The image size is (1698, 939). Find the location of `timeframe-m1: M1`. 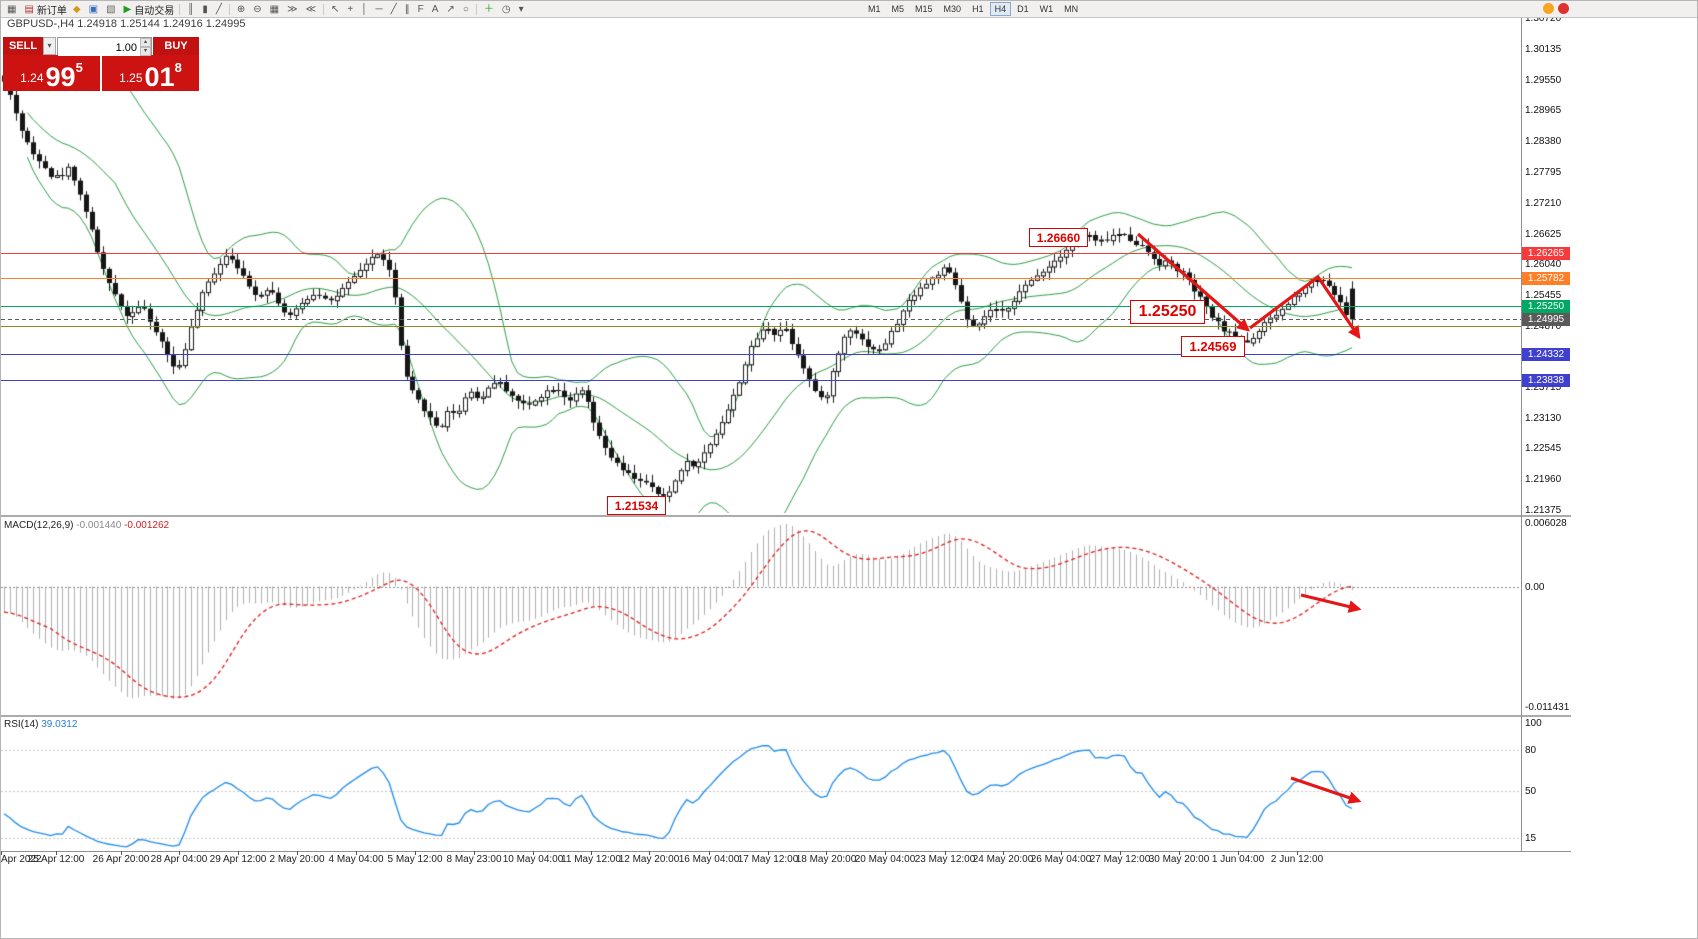

timeframe-m1: M1 is located at coordinates (874, 9).